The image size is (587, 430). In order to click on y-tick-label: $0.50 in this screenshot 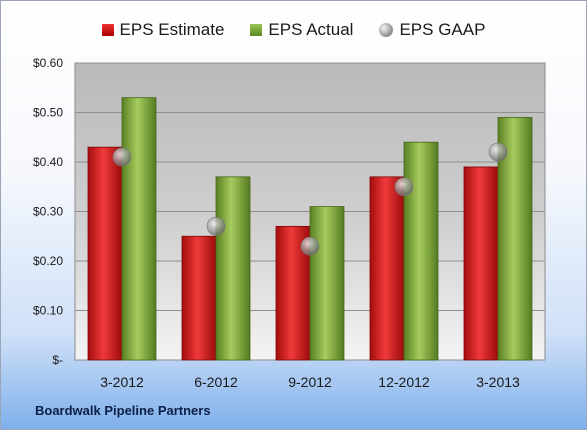, I will do `click(48, 113)`.